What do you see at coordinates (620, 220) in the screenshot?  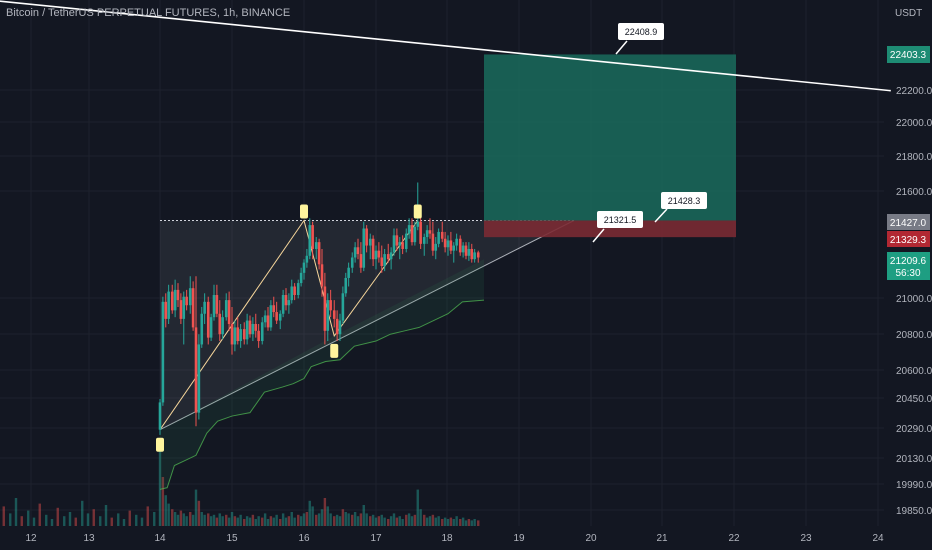 I see `callout-stop-price: 21321.5` at bounding box center [620, 220].